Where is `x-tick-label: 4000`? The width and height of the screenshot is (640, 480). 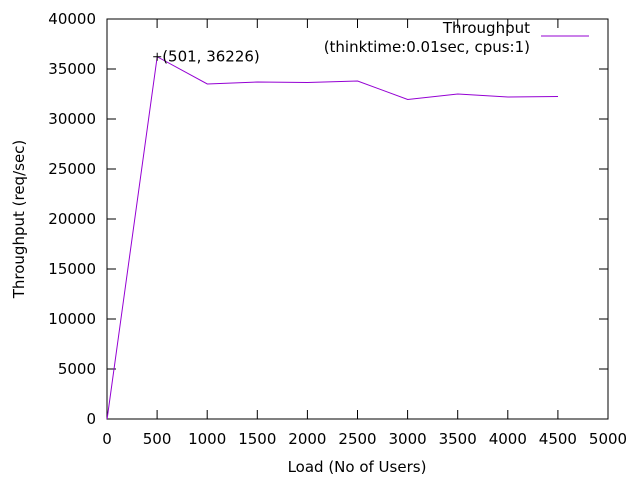 x-tick-label: 4000 is located at coordinates (508, 439).